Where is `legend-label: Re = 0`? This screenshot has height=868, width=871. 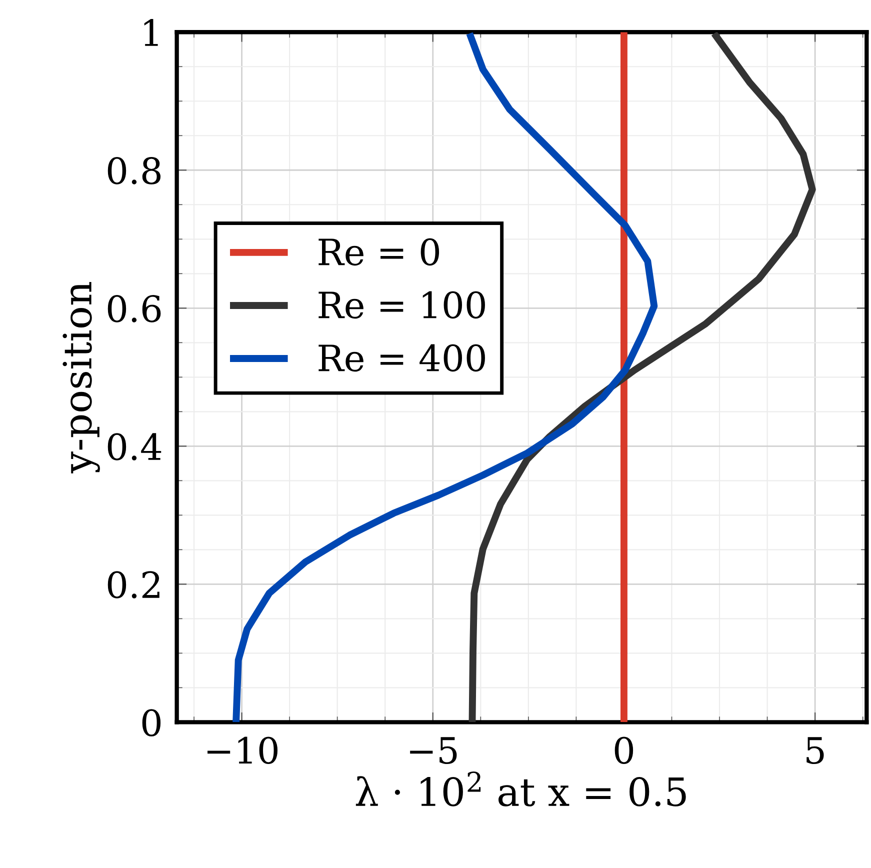
legend-label: Re = 0 is located at coordinates (379, 252).